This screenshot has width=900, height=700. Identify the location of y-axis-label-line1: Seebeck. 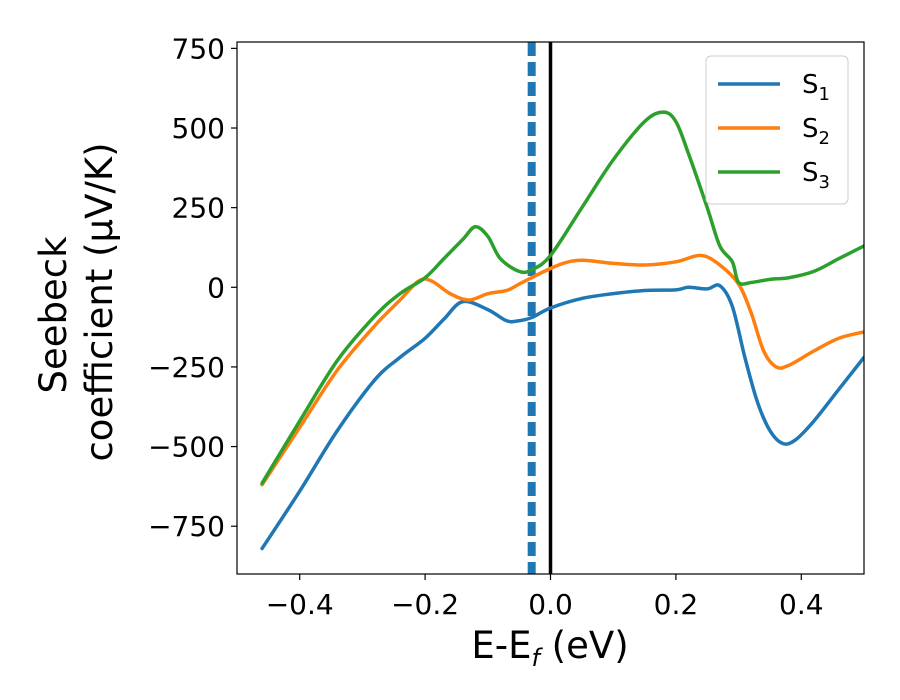
(53, 315).